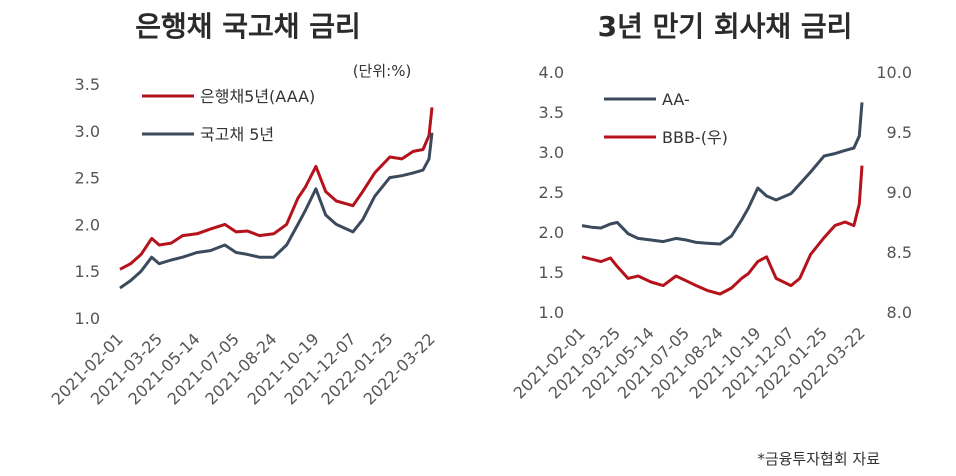  Describe the element at coordinates (894, 72) in the screenshot. I see `chart2-y2tick: 10.0` at that location.